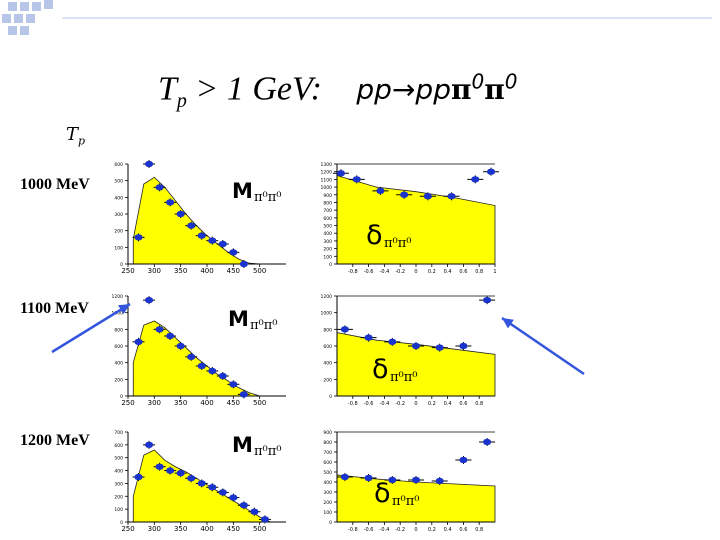  Describe the element at coordinates (508, 323) in the screenshot. I see `arrow-right-head` at that location.